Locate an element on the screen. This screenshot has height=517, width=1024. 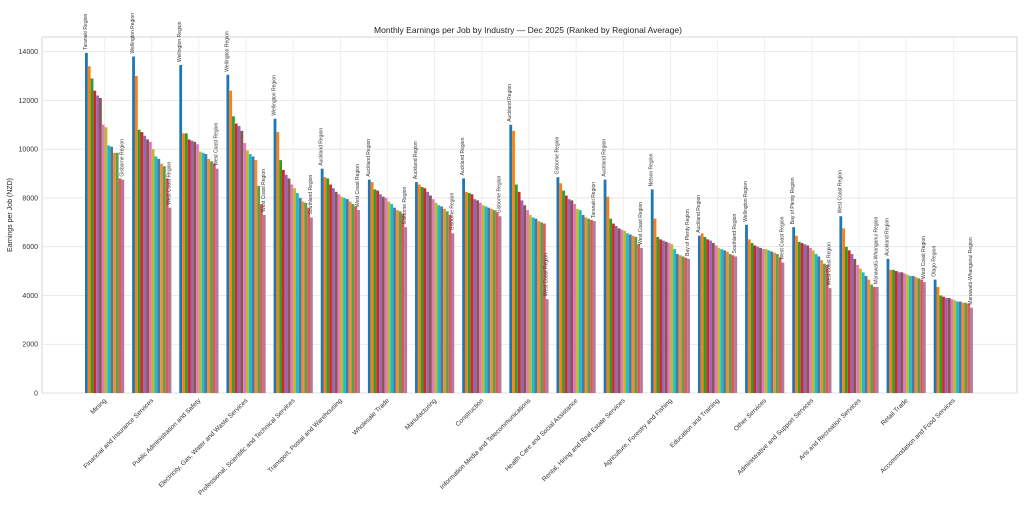
bar-label-lowest: Taranaki Region is located at coordinates (594, 200).